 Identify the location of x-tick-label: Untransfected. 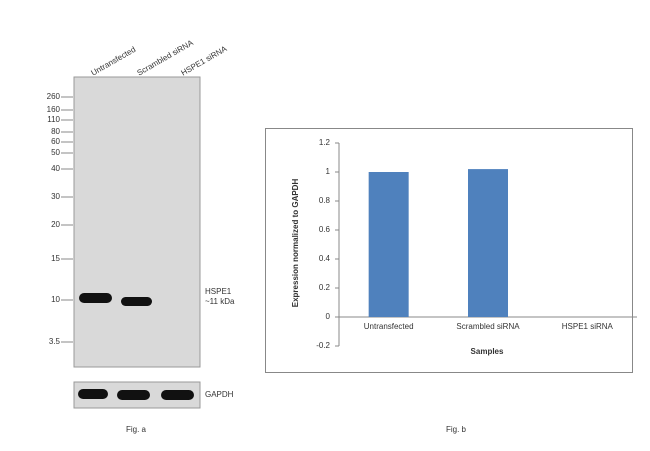
(389, 326).